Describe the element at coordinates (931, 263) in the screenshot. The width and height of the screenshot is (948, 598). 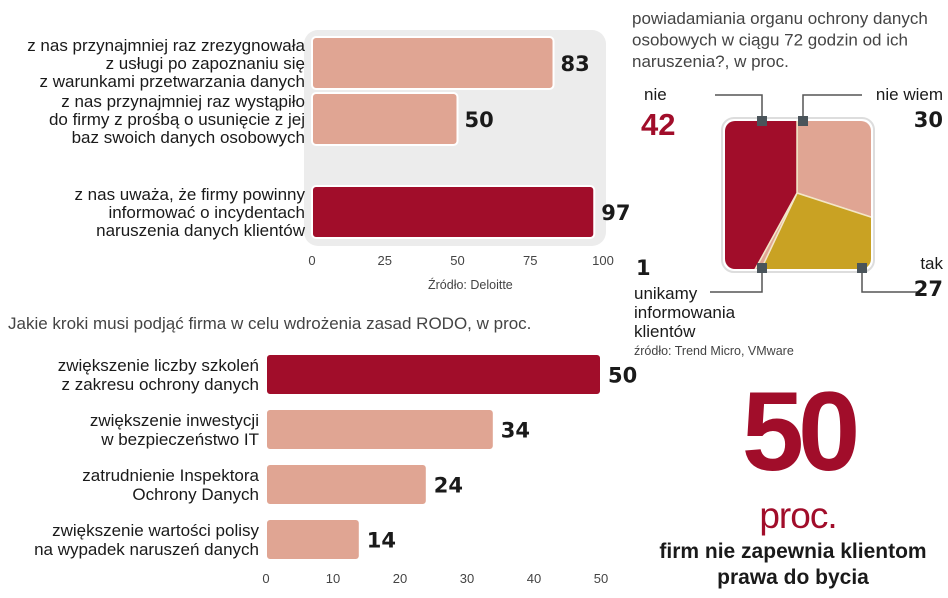
I see `pie-label-tak: tak` at that location.